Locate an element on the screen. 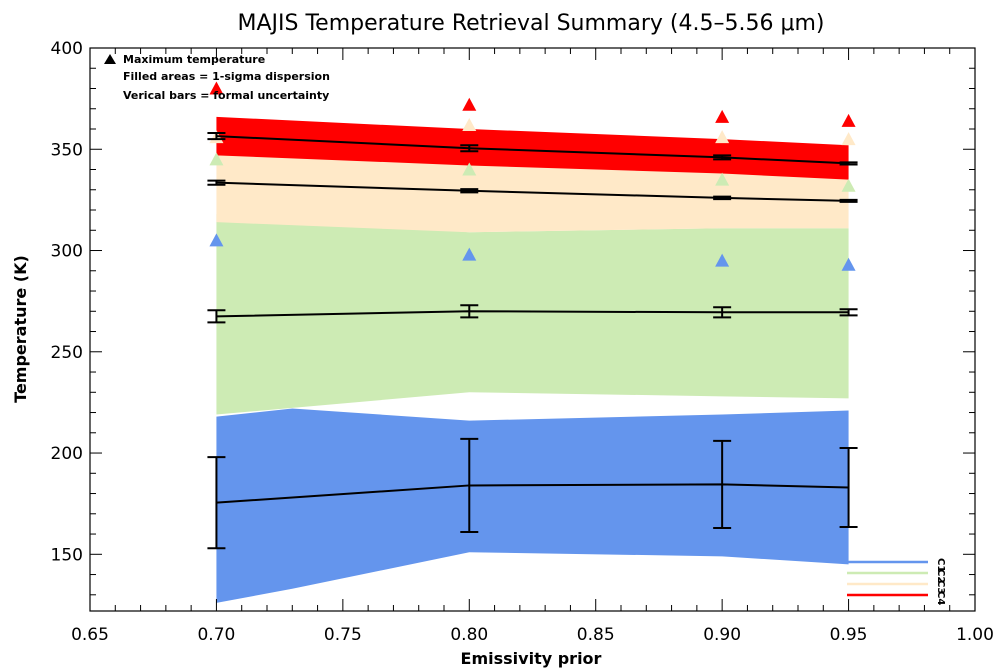  y-tick-label: 350 is located at coordinates (67, 150).